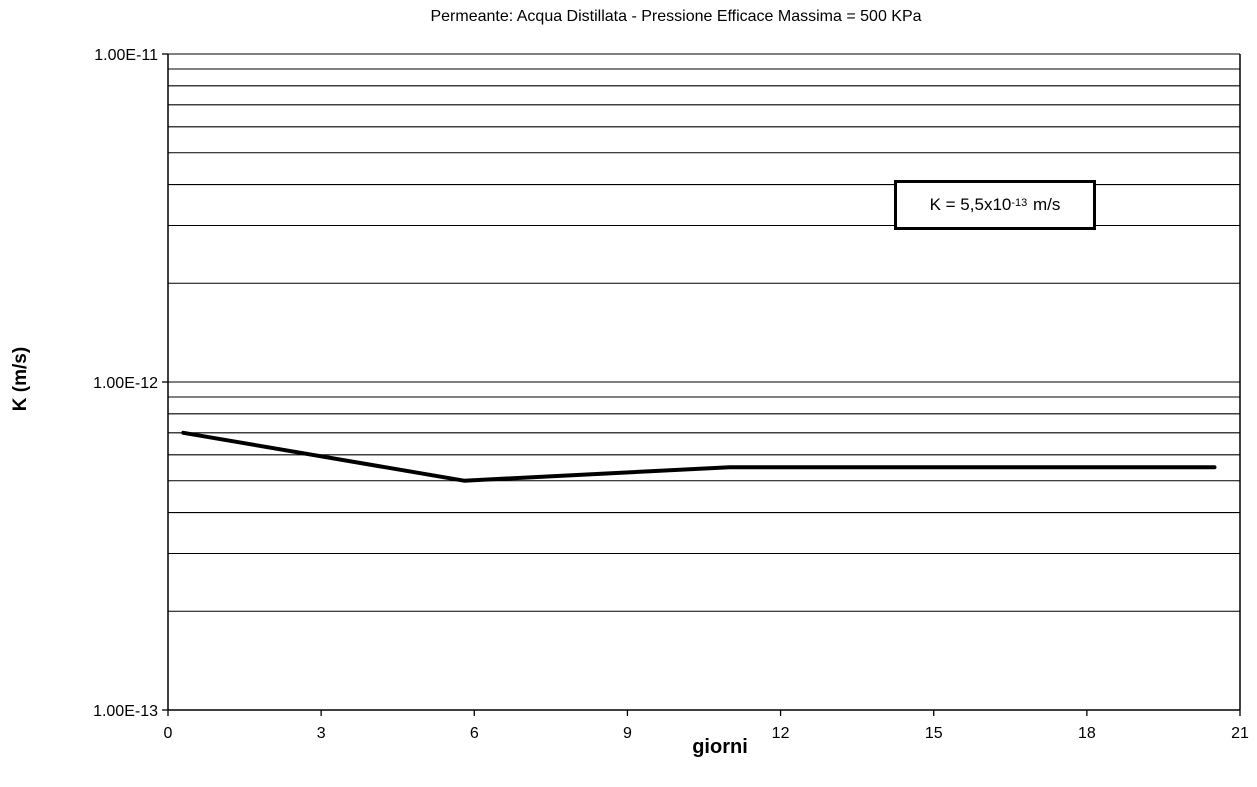 The width and height of the screenshot is (1257, 787). I want to click on x-tick-label: 21, so click(1240, 733).